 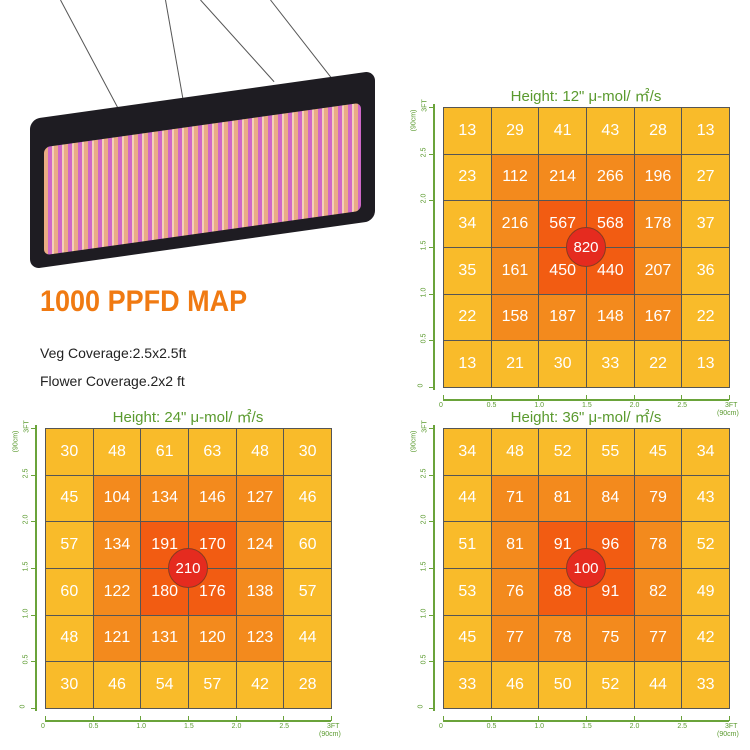 I want to click on heatmap-cell: 124, so click(x=260, y=545).